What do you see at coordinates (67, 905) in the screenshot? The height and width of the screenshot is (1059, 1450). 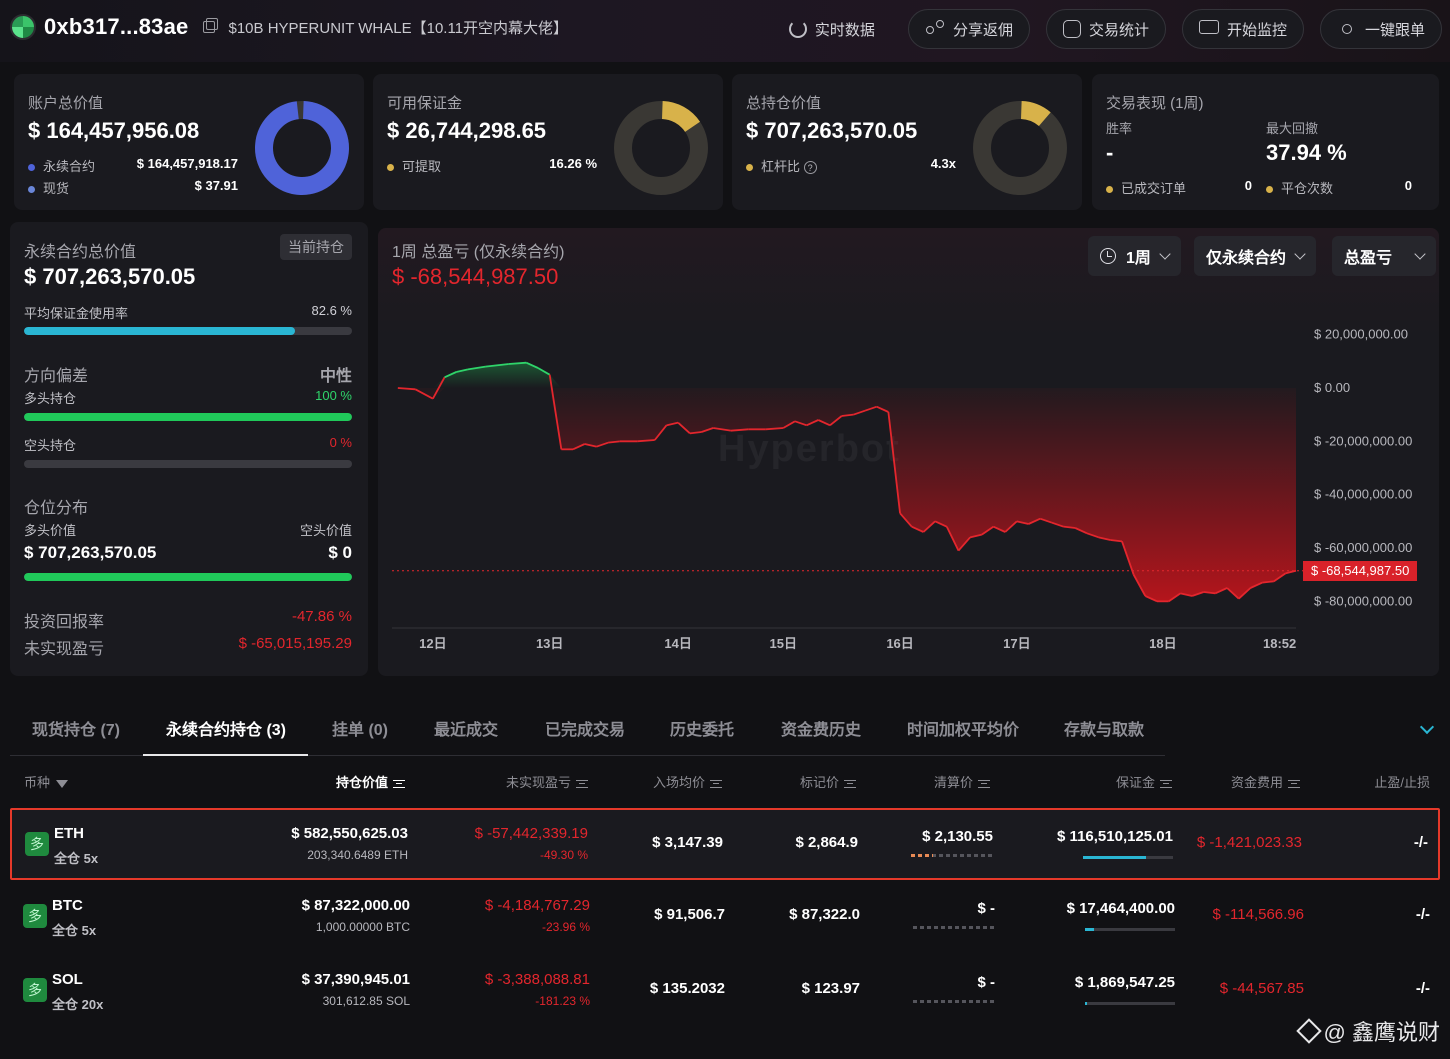 I see `row-symbol: BTC` at bounding box center [67, 905].